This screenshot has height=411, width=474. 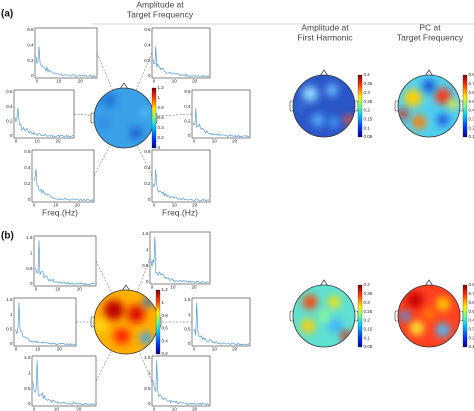 What do you see at coordinates (161, 87) in the screenshot?
I see `colorbar-tick-label: 1.2` at bounding box center [161, 87].